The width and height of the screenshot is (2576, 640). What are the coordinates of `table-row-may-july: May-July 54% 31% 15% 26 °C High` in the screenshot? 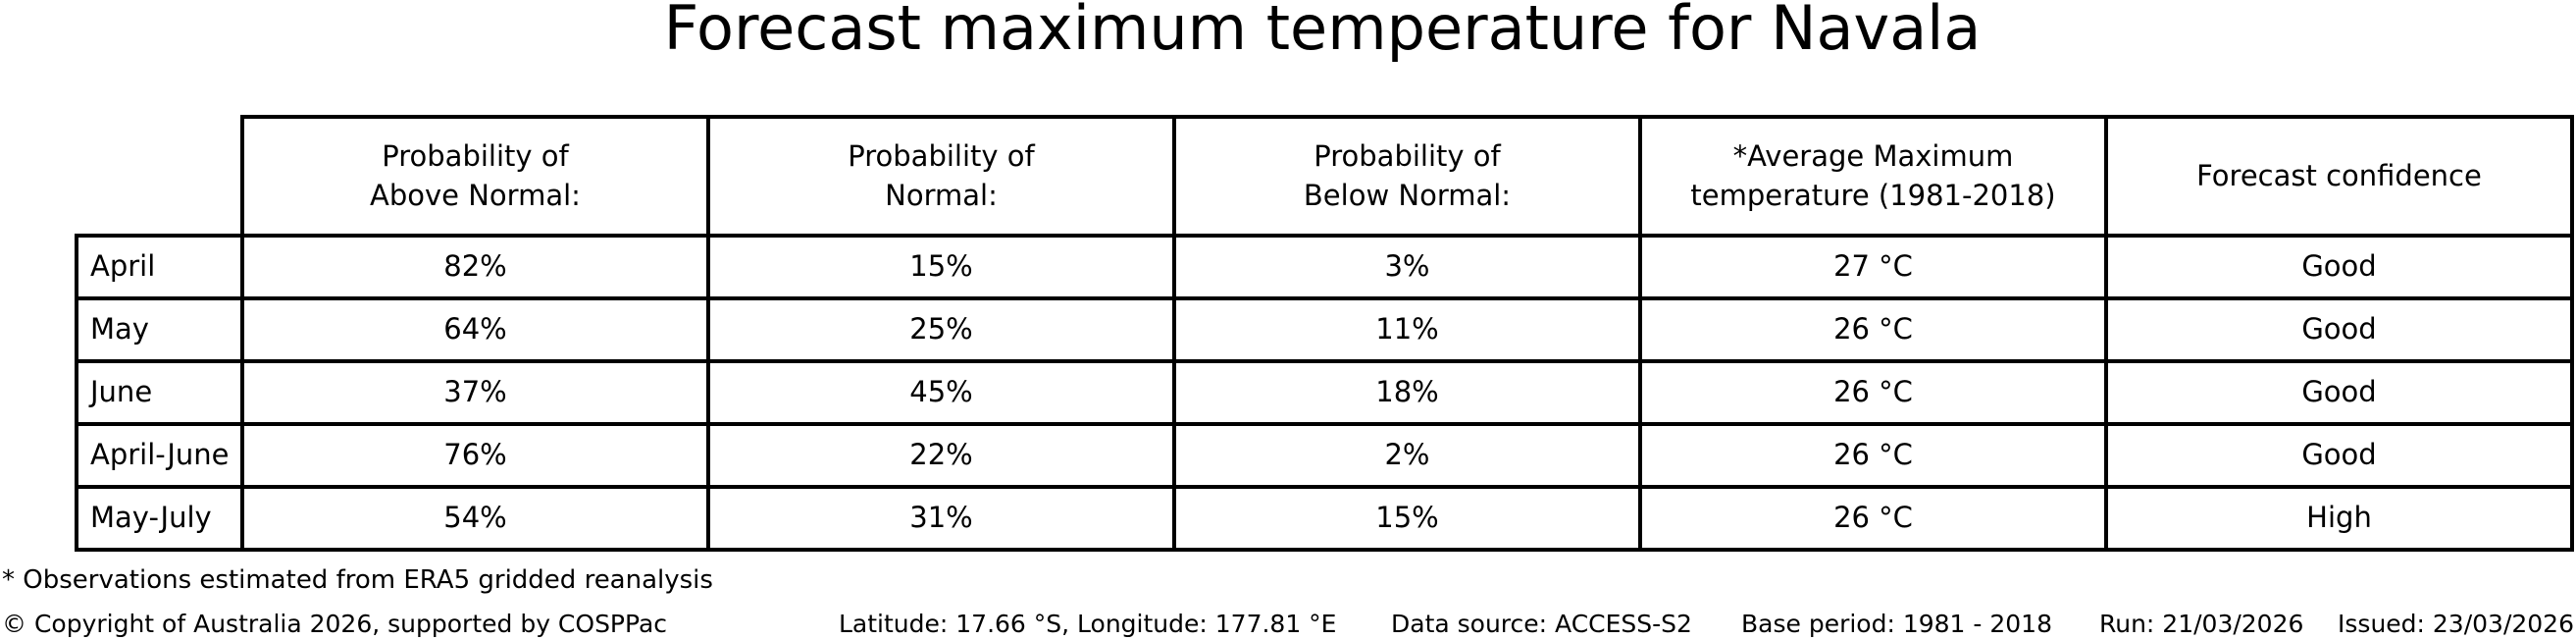 It's located at (1324, 519).